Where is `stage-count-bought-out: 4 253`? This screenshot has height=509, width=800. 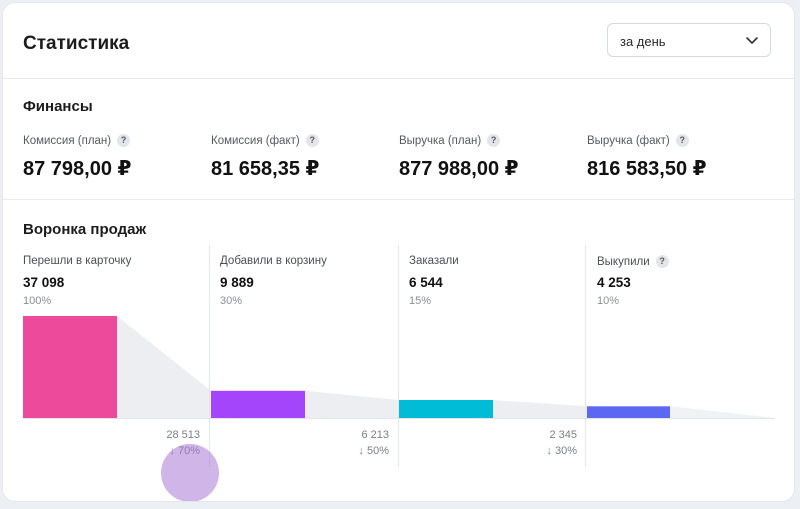
stage-count-bought-out: 4 253 is located at coordinates (614, 282).